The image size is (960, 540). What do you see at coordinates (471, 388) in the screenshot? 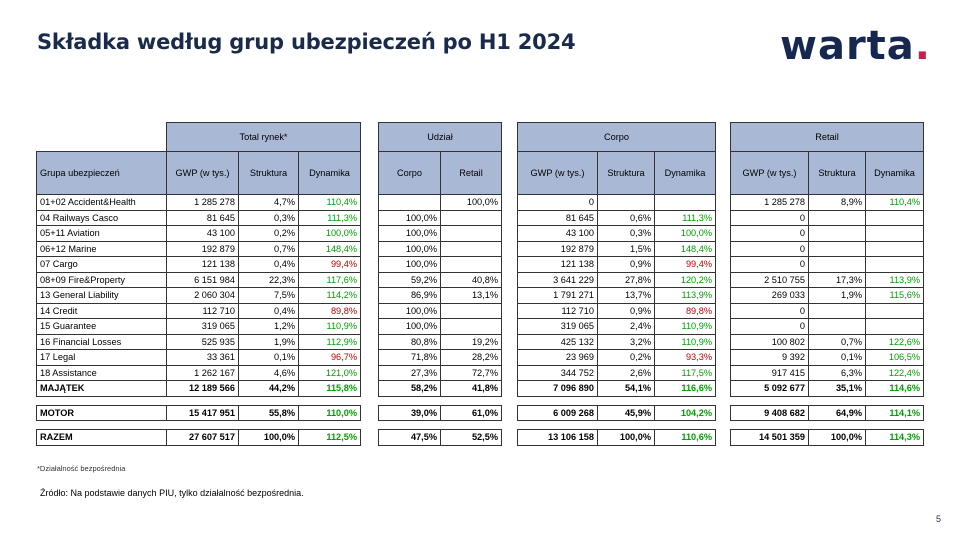
I see `cell-u-r: 41,8%` at bounding box center [471, 388].